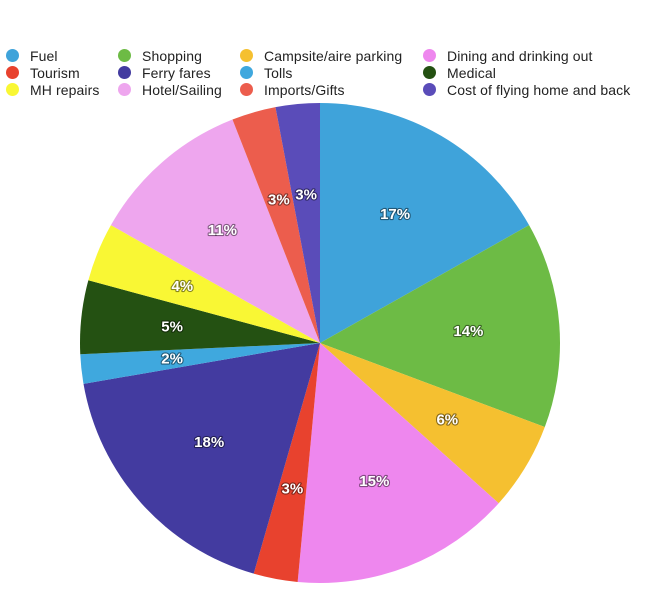 This screenshot has height=609, width=652. Describe the element at coordinates (182, 286) in the screenshot. I see `pie-slice-label: 4%` at that location.